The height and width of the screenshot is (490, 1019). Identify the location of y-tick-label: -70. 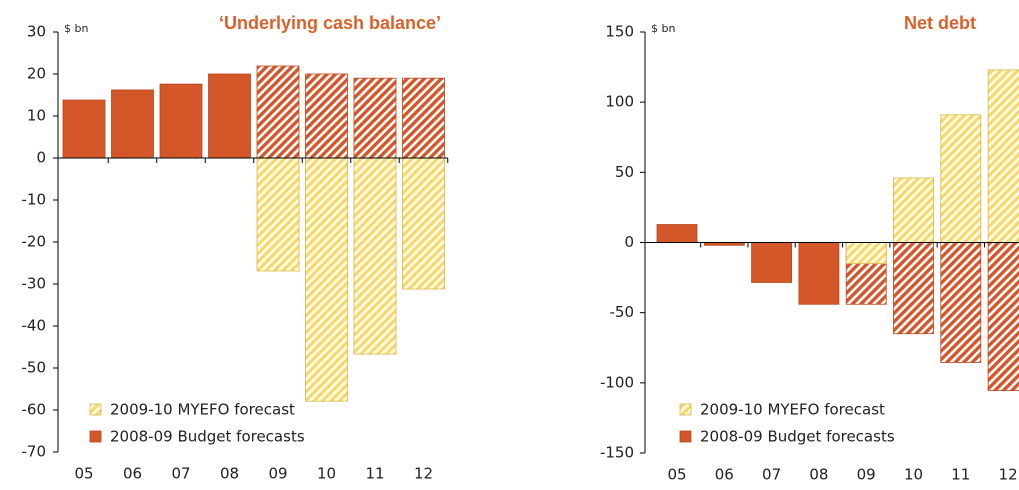
(34, 452).